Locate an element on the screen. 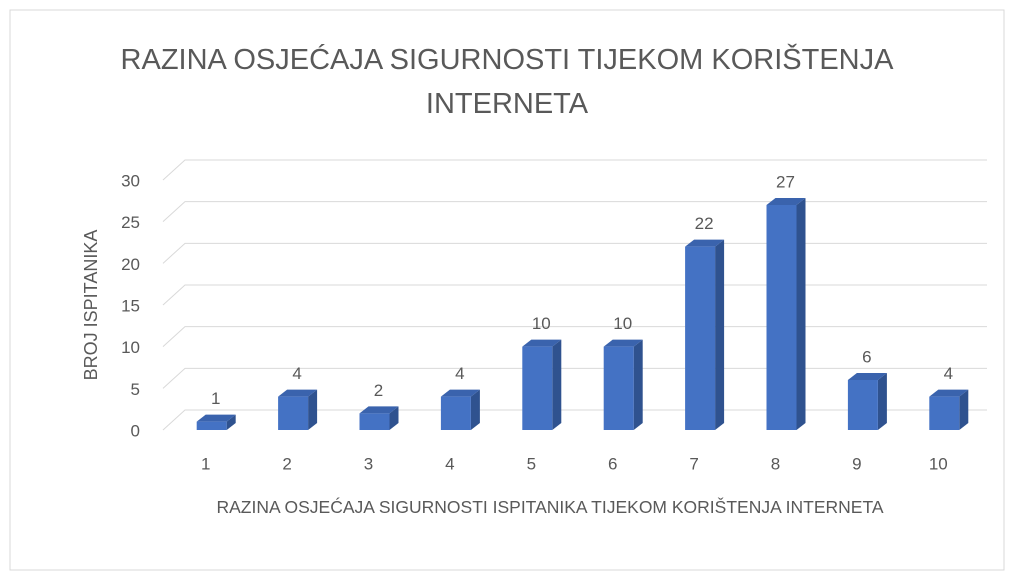  data-label: 27 is located at coordinates (785, 181).